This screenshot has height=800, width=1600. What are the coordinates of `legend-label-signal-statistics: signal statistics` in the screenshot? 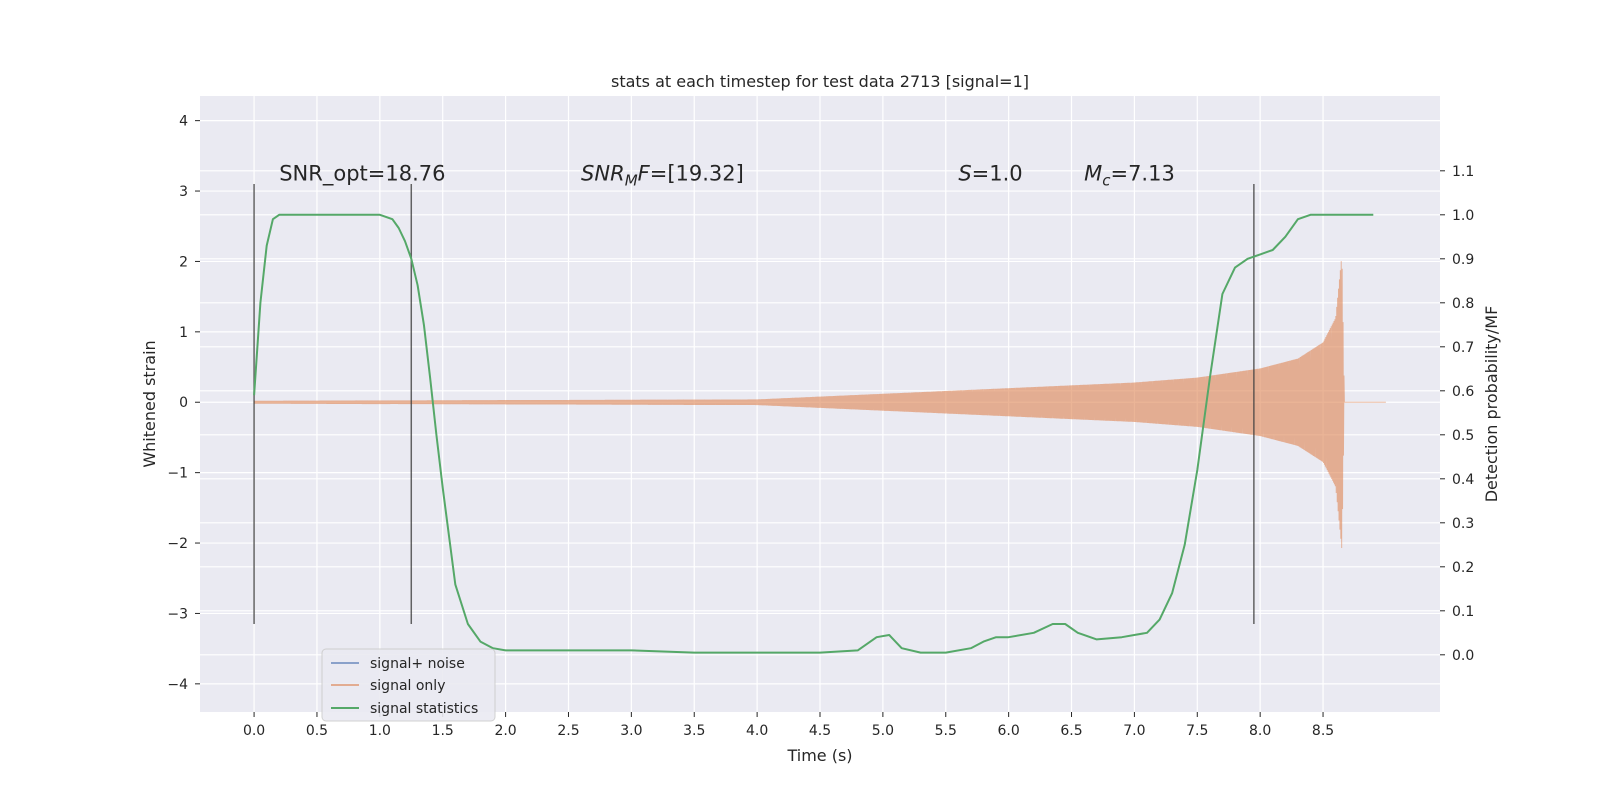 It's located at (424, 709).